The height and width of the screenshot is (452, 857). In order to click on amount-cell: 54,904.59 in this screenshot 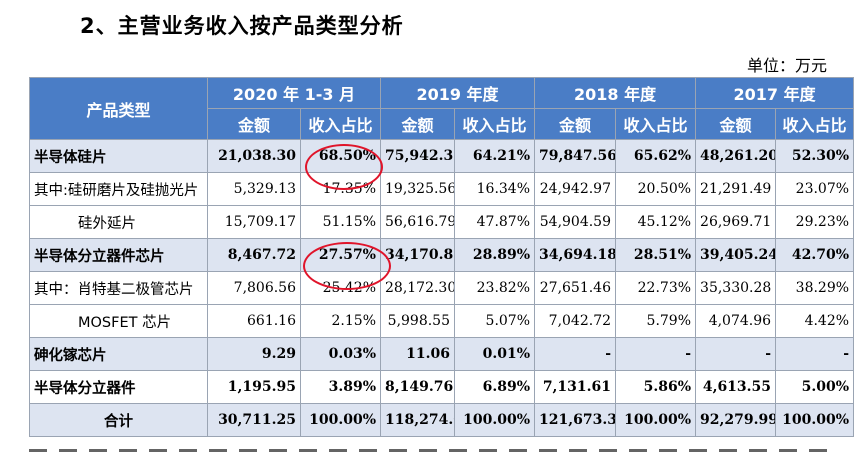, I will do `click(575, 222)`.